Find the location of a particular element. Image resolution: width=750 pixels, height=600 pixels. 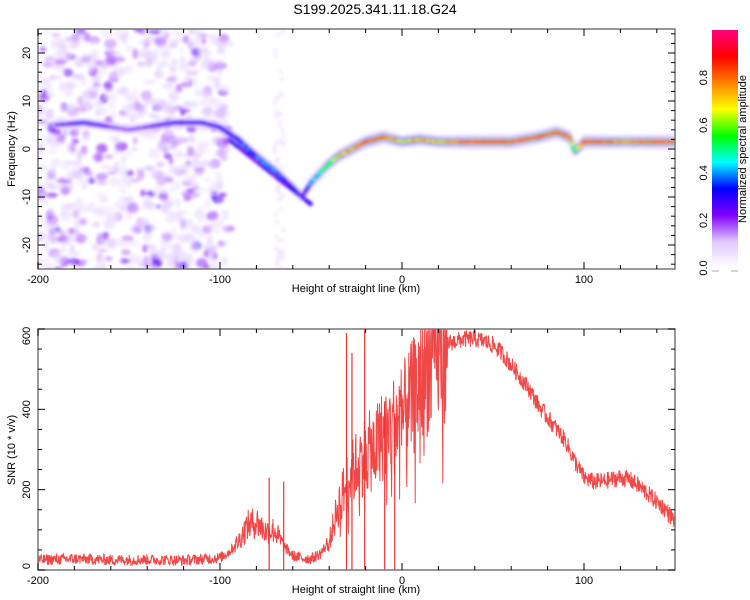

colorbar-tick-label: 0.2 is located at coordinates (704, 220).